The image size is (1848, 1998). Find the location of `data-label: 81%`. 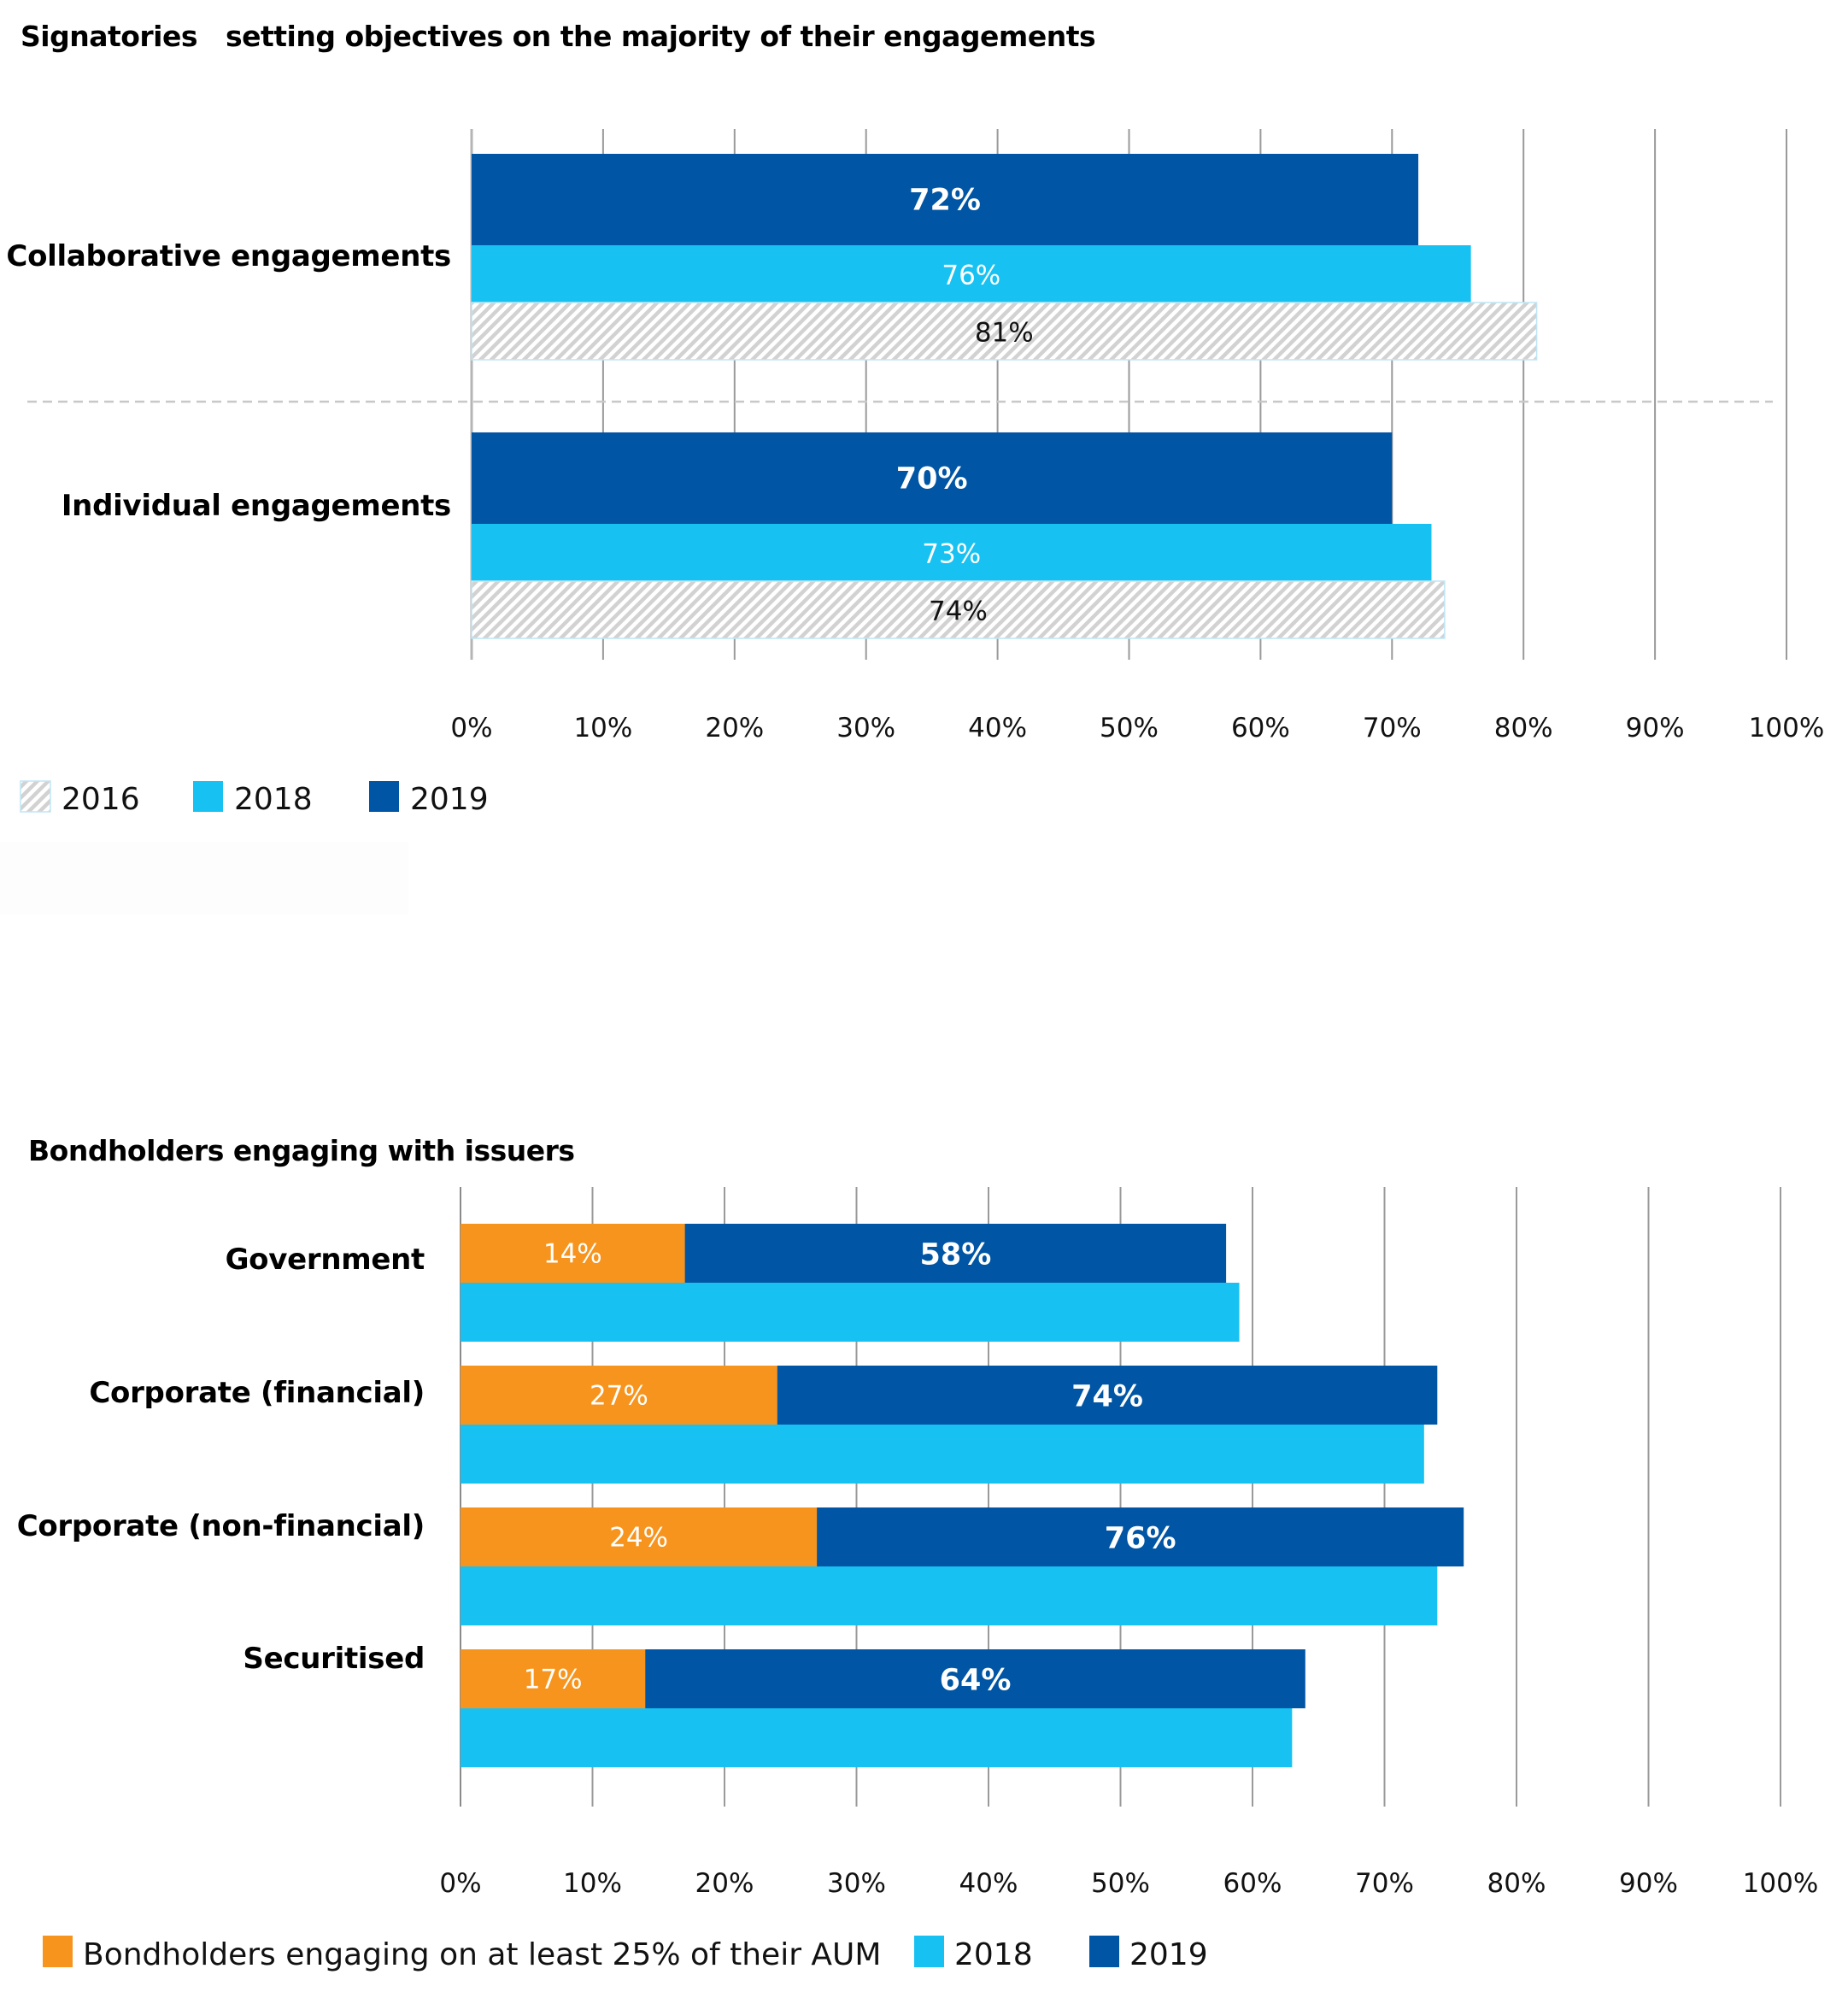

data-label: 81% is located at coordinates (1004, 333).